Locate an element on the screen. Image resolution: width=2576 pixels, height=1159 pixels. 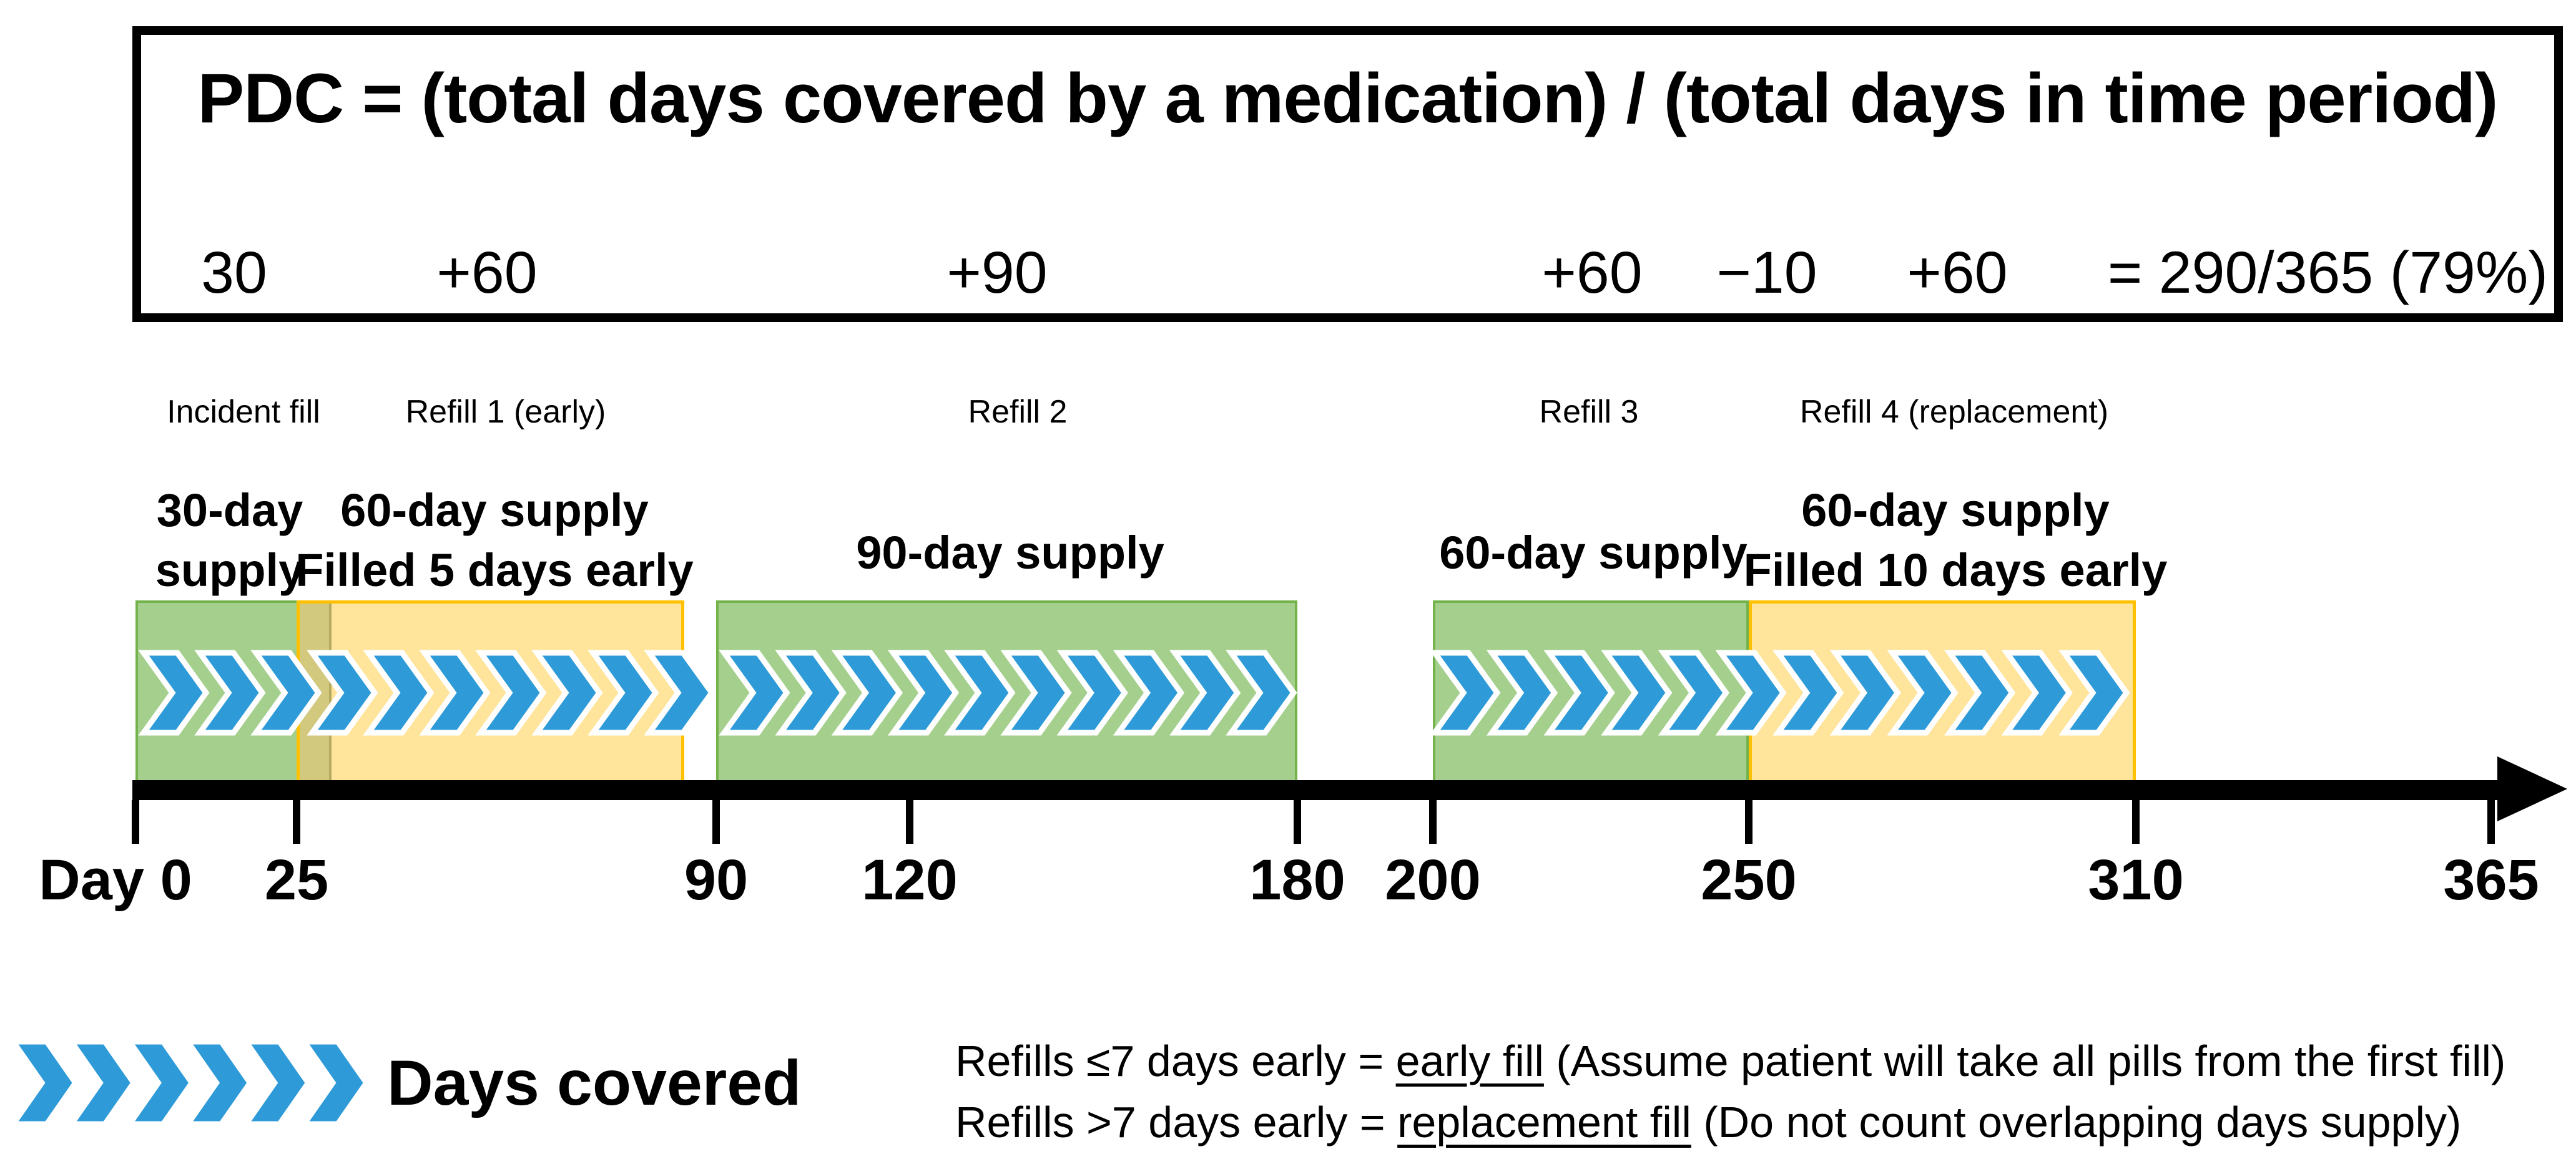
supply-label-bar1: 30-day supply is located at coordinates (229, 540).